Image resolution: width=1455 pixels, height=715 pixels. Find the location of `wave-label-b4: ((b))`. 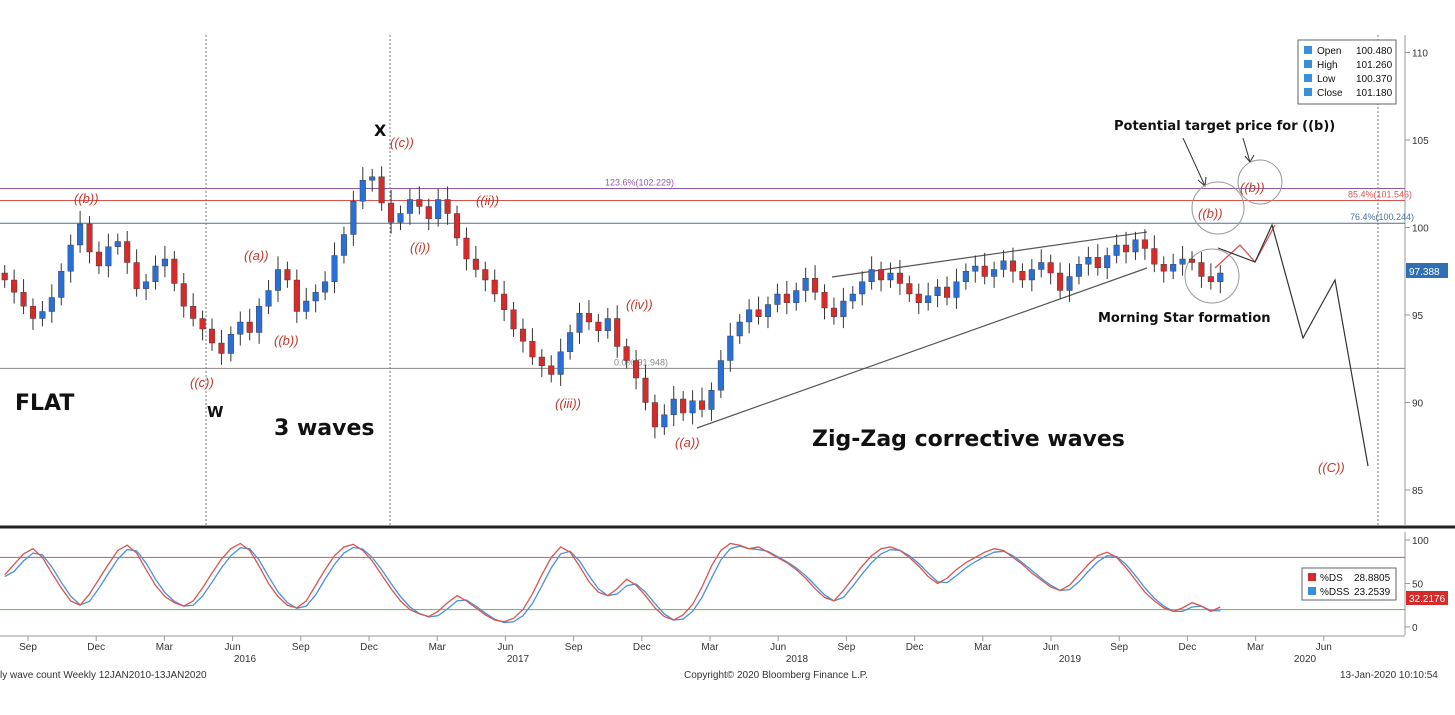

wave-label-b4: ((b)) is located at coordinates (1252, 187).